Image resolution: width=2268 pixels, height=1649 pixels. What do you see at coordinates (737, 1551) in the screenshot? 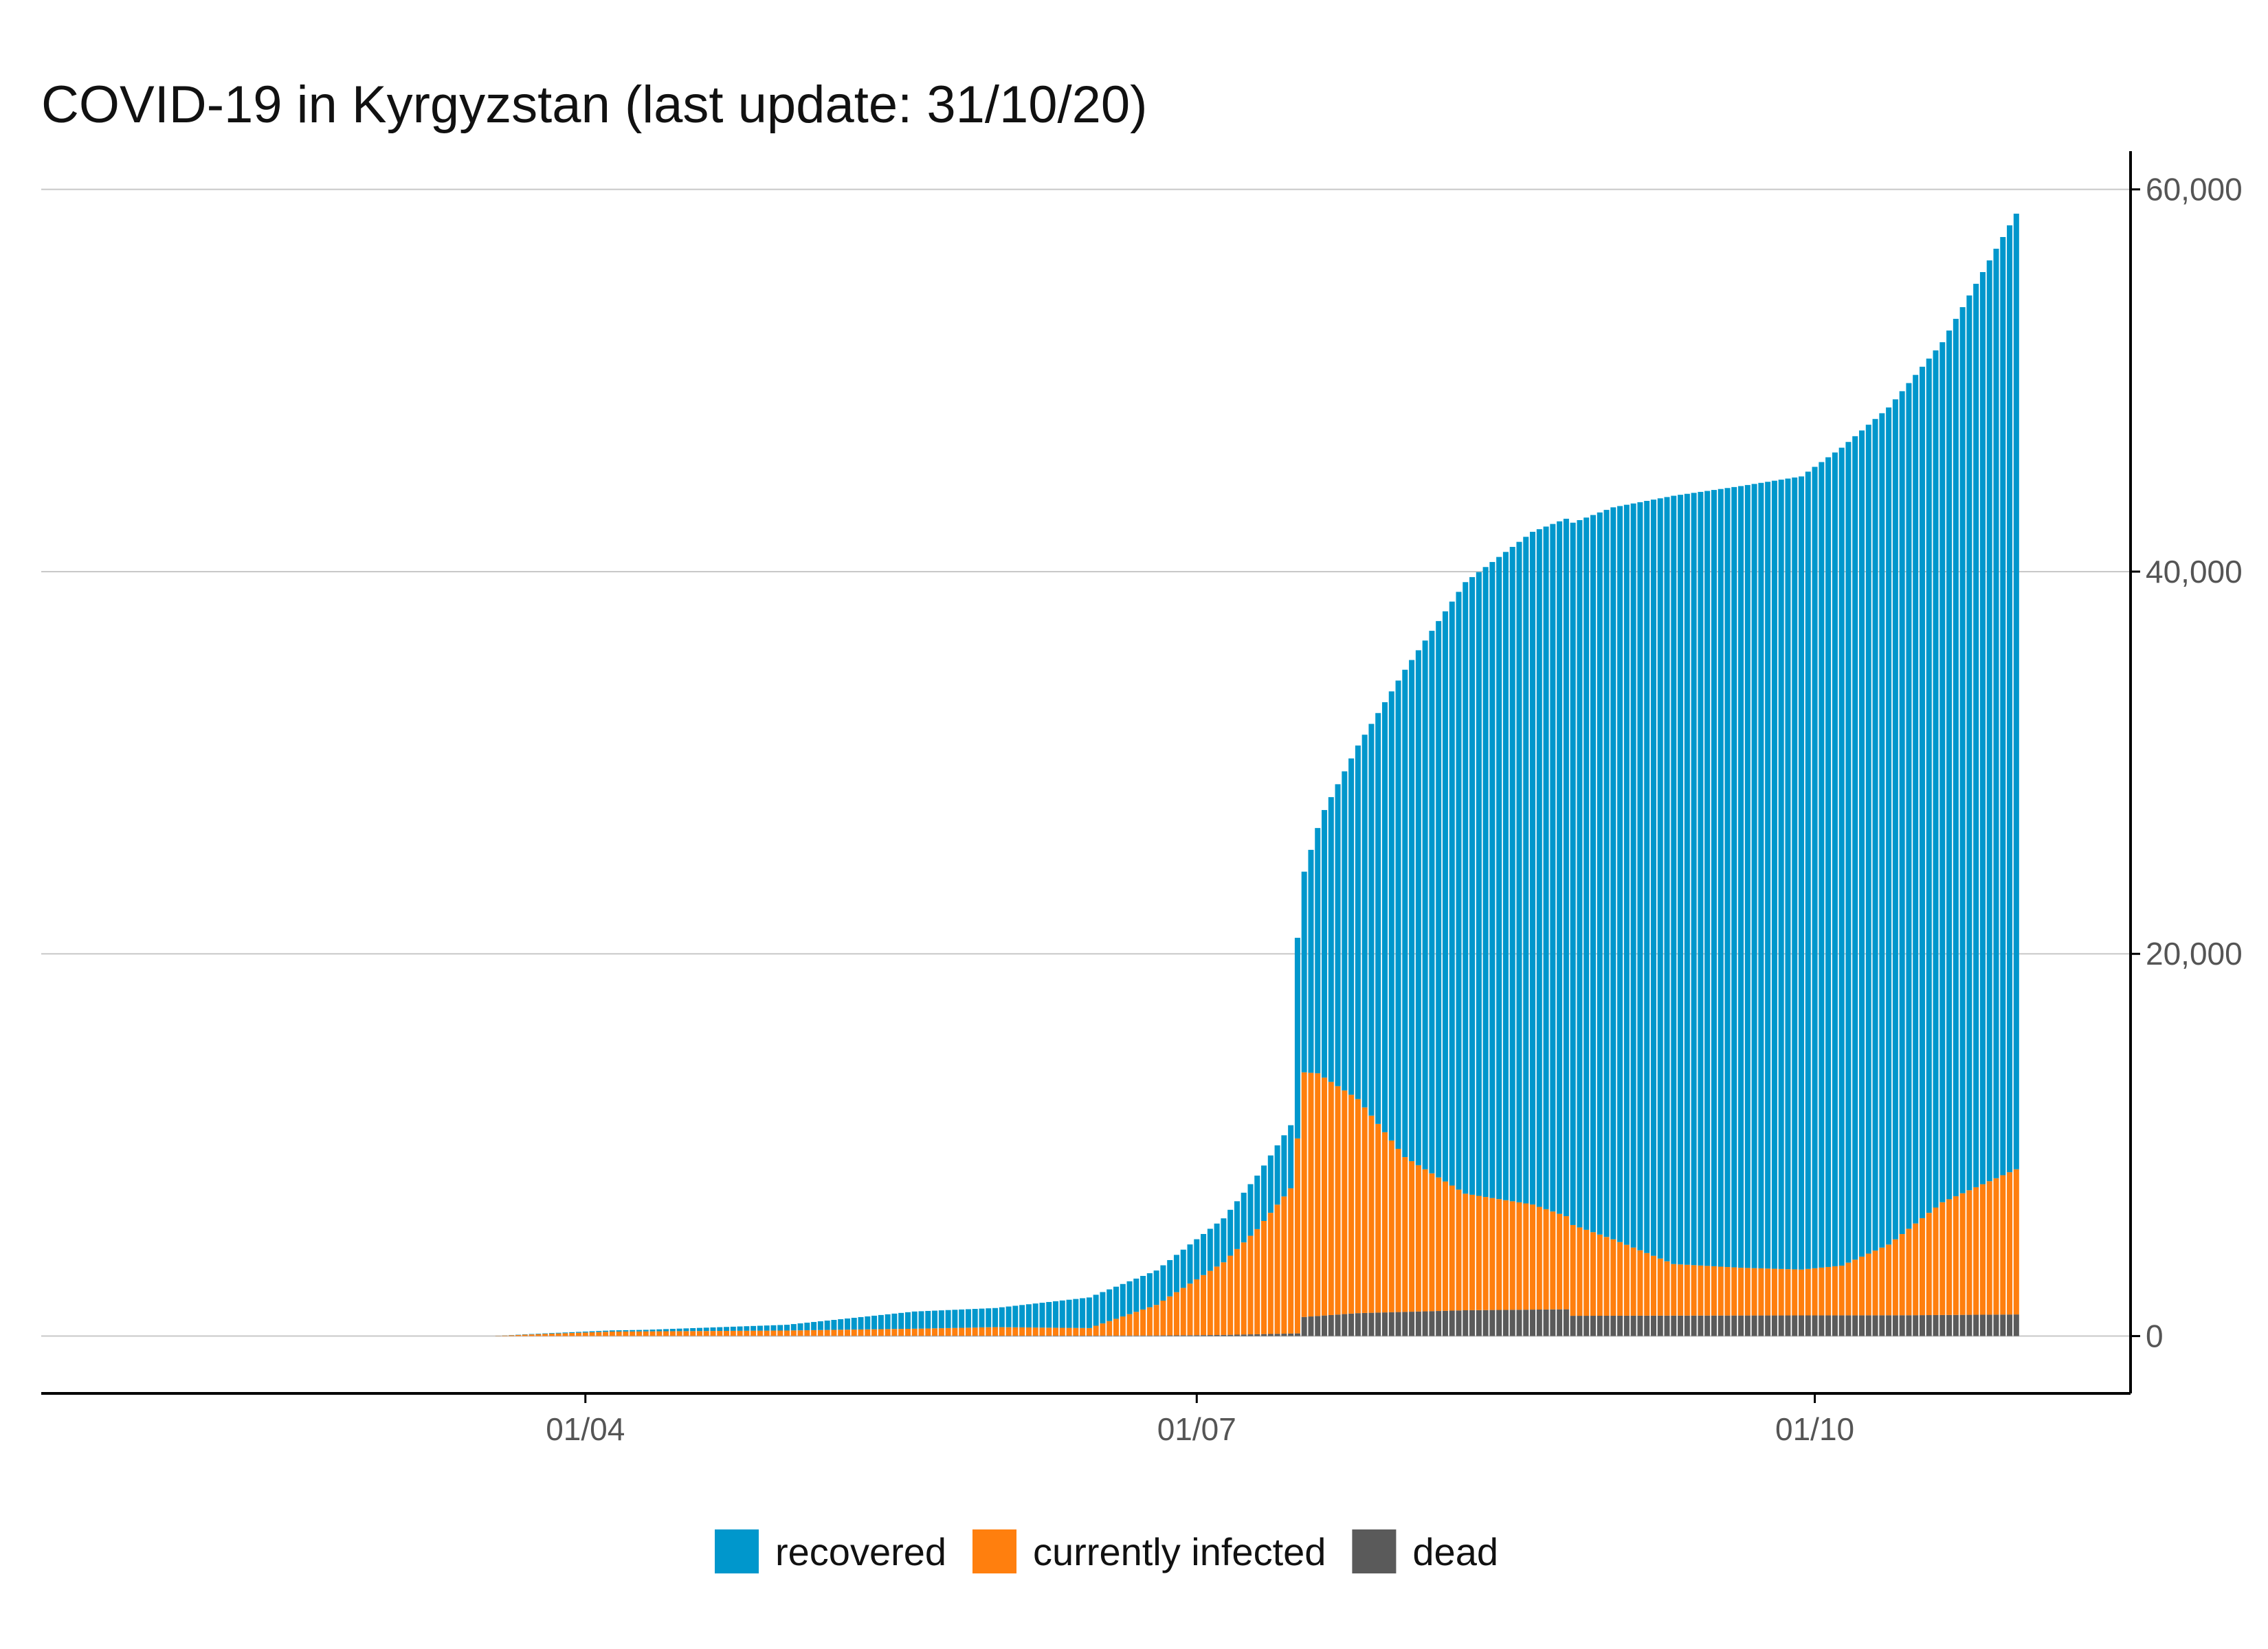
I see `recovered-swatch` at bounding box center [737, 1551].